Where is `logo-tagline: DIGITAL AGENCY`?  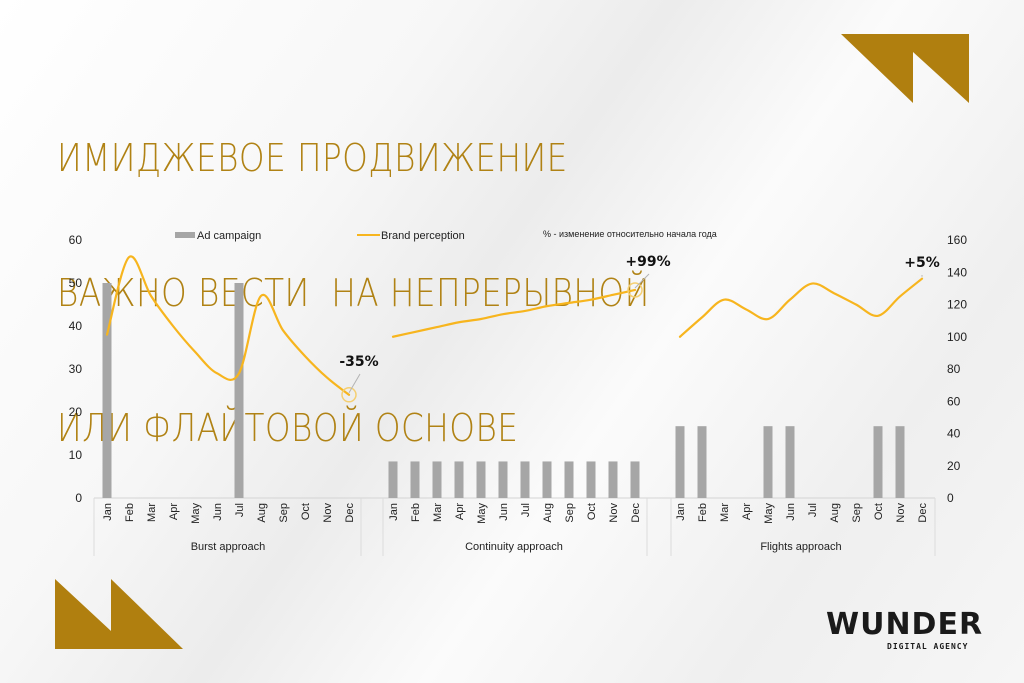
logo-tagline: DIGITAL AGENCY is located at coordinates (928, 646).